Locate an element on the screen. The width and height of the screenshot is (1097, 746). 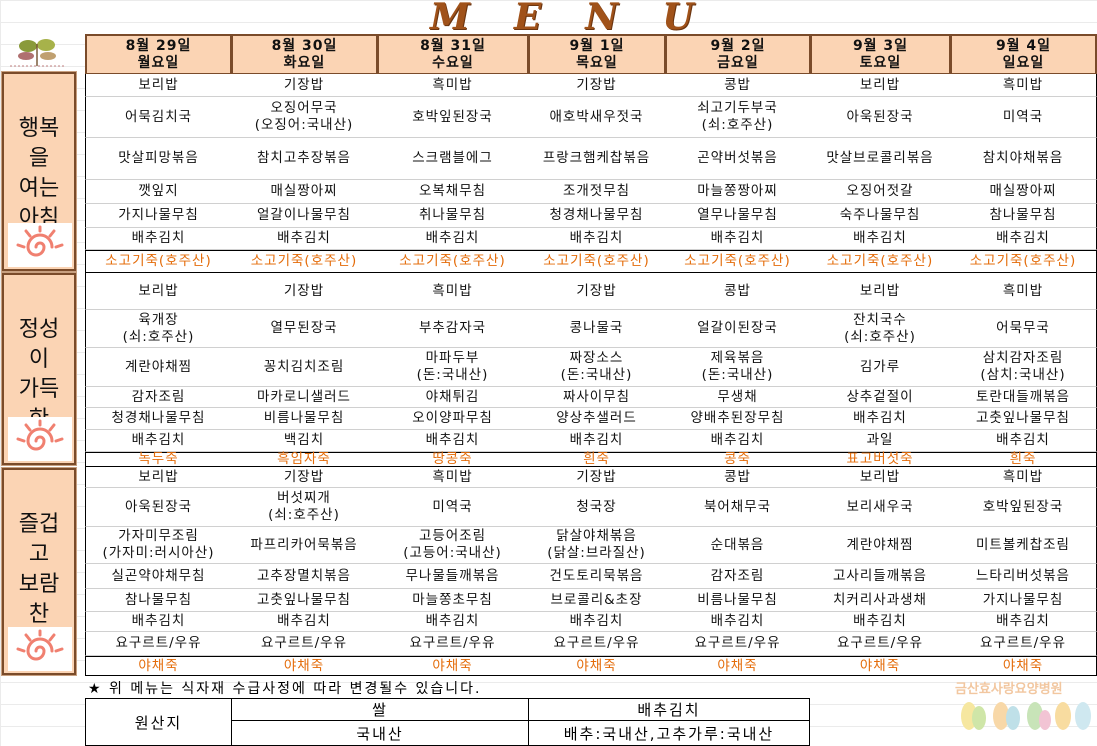
day-date: 8월 30일 is located at coordinates (304, 45).